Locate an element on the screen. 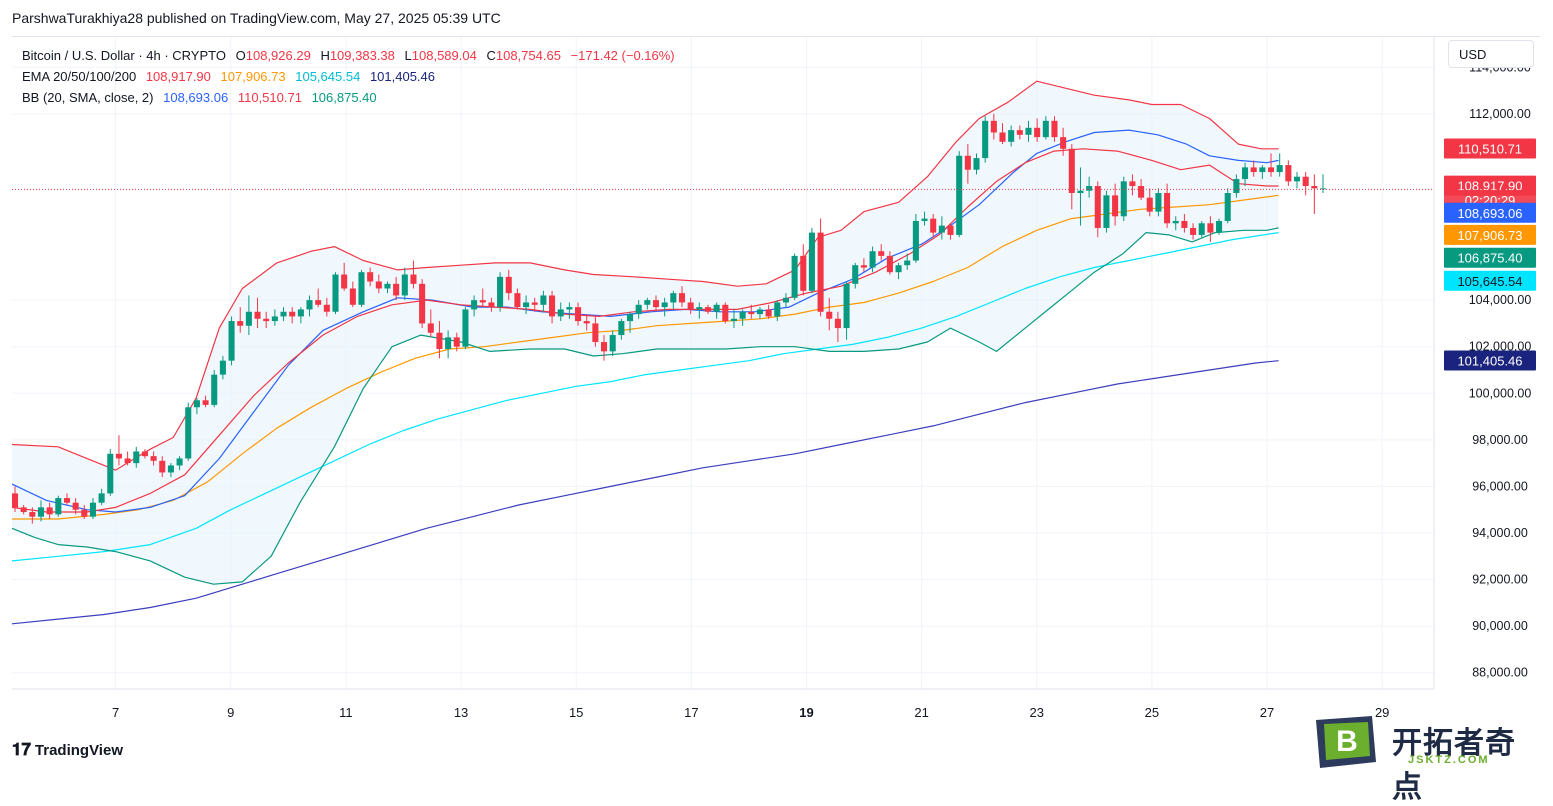 The image size is (1553, 806). watermark-letter: B is located at coordinates (1347, 741).